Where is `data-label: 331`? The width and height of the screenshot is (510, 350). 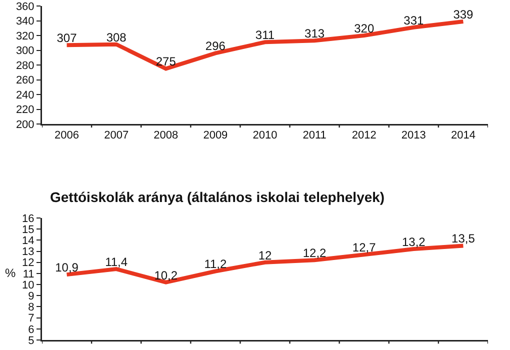
data-label: 331 is located at coordinates (414, 20).